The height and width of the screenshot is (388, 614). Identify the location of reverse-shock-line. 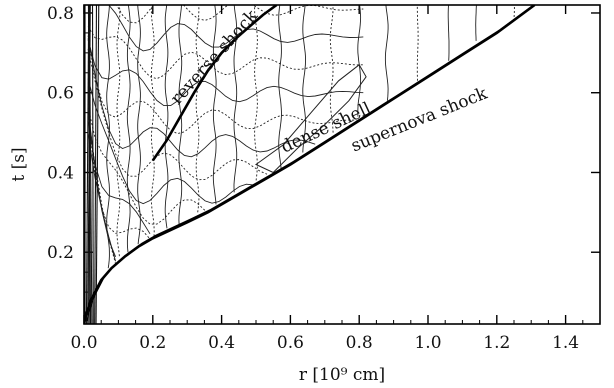
(214, 83).